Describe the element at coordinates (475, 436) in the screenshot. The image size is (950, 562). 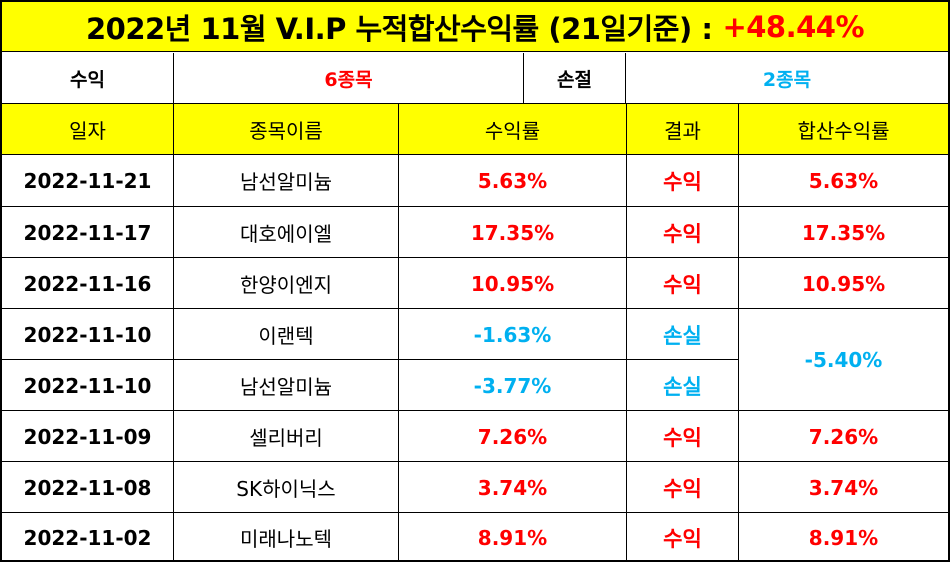
I see `table-row: 2022-11-09 셀리버리 7.26% 수익 7.26%` at that location.